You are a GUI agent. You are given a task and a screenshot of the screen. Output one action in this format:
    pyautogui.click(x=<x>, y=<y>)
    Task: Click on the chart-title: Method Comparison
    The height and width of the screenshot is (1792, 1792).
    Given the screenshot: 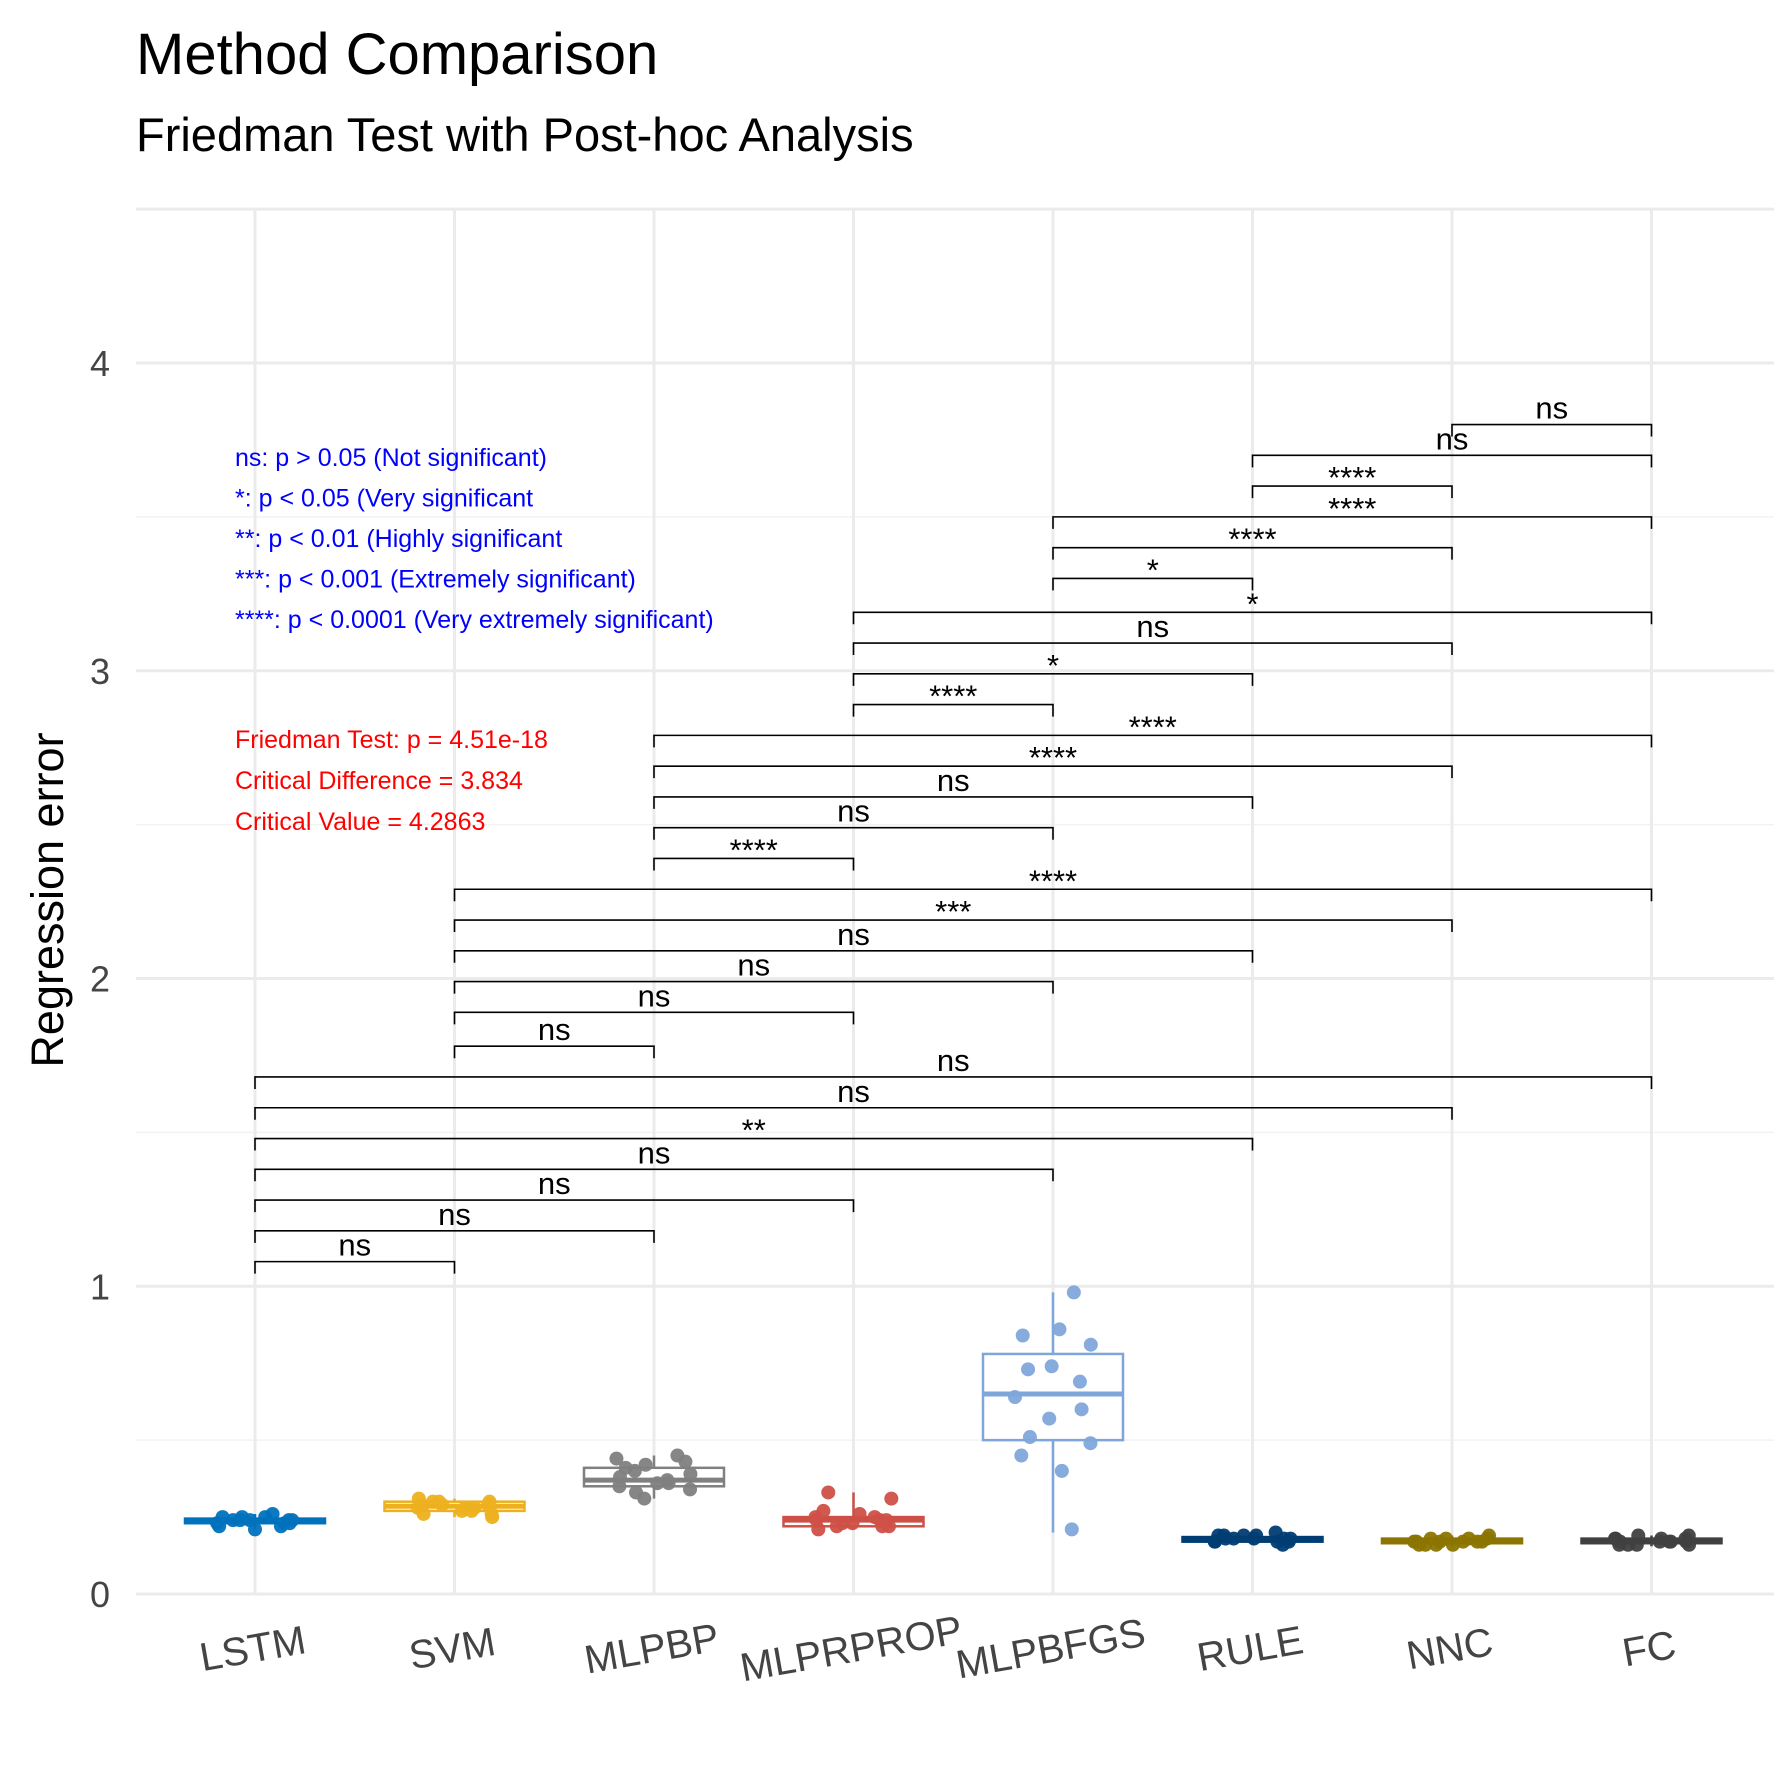 What is the action you would take?
    pyautogui.click(x=397, y=54)
    